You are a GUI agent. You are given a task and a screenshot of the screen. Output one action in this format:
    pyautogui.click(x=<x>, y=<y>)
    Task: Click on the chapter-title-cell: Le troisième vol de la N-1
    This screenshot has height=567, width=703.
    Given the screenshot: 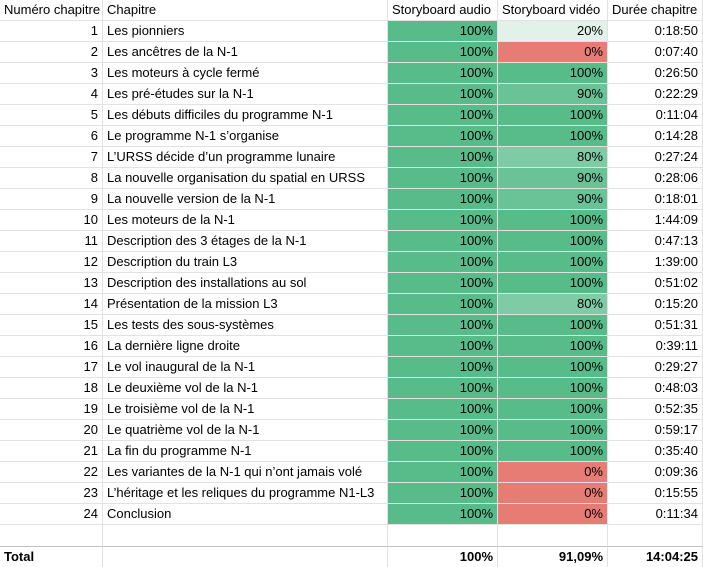 What is the action you would take?
    pyautogui.click(x=245, y=409)
    